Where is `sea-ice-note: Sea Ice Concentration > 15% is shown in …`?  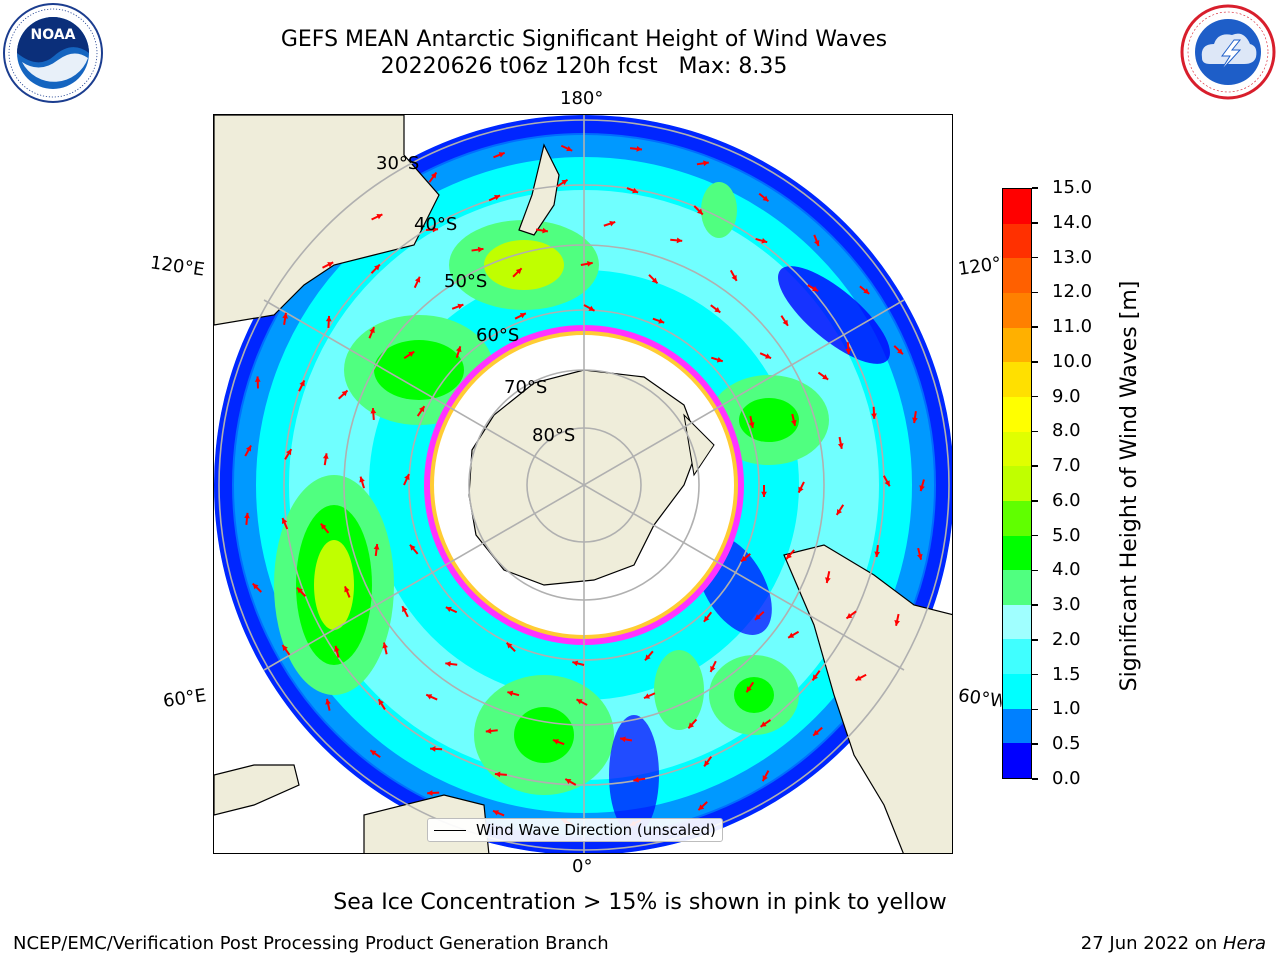 sea-ice-note: Sea Ice Concentration > 15% is shown in … is located at coordinates (640, 902).